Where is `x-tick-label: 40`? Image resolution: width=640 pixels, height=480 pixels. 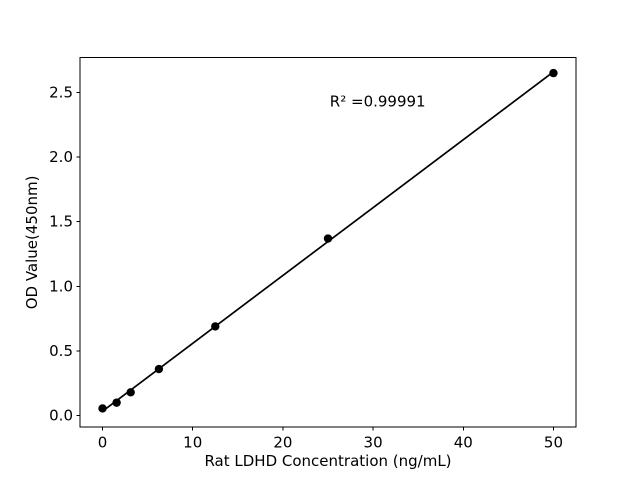 x-tick-label: 40 is located at coordinates (463, 443).